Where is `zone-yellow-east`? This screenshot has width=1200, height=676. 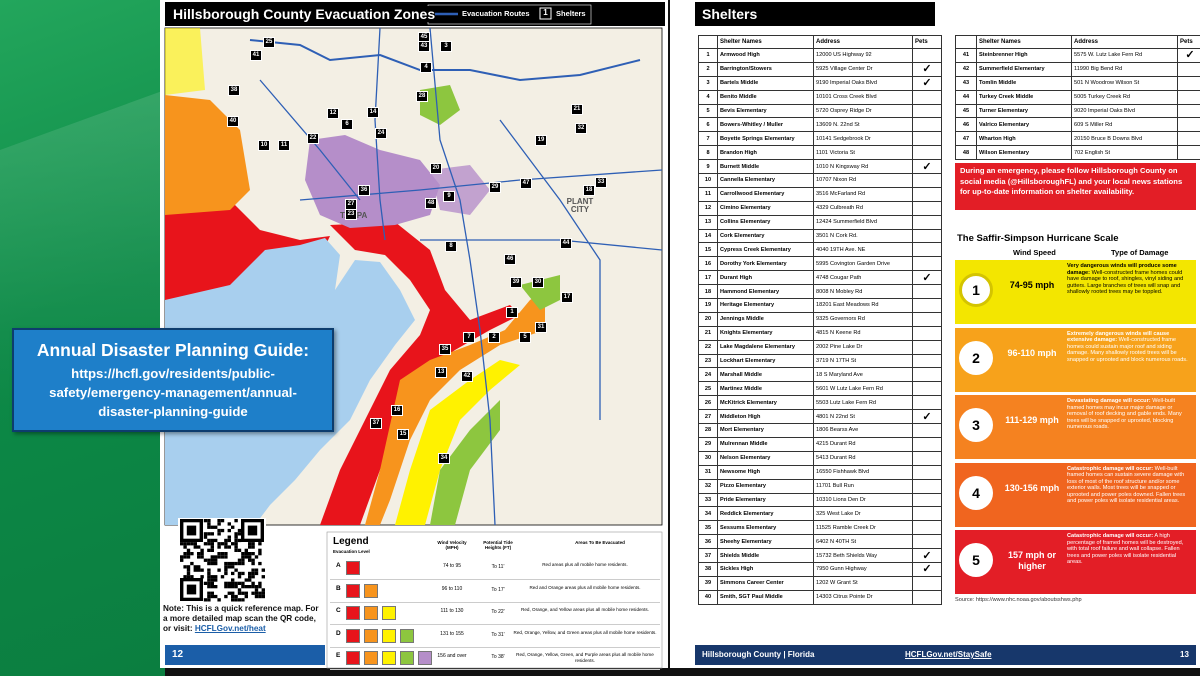 zone-yellow-east is located at coordinates (457, 442).